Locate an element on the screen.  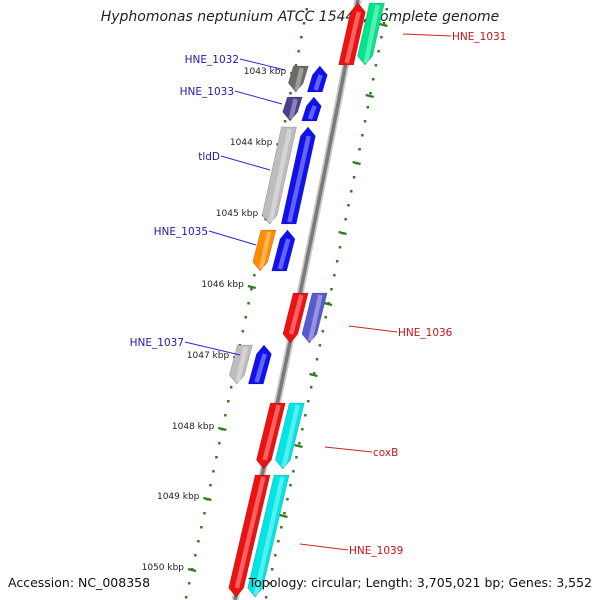
gene-label: HNE_1035 is located at coordinates (181, 232).